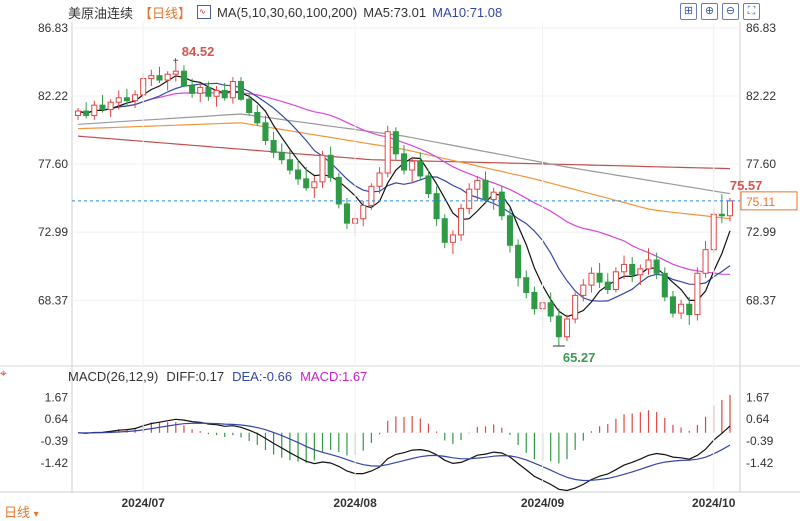  I want to click on price-tick-left: 68.37, so click(53, 300).